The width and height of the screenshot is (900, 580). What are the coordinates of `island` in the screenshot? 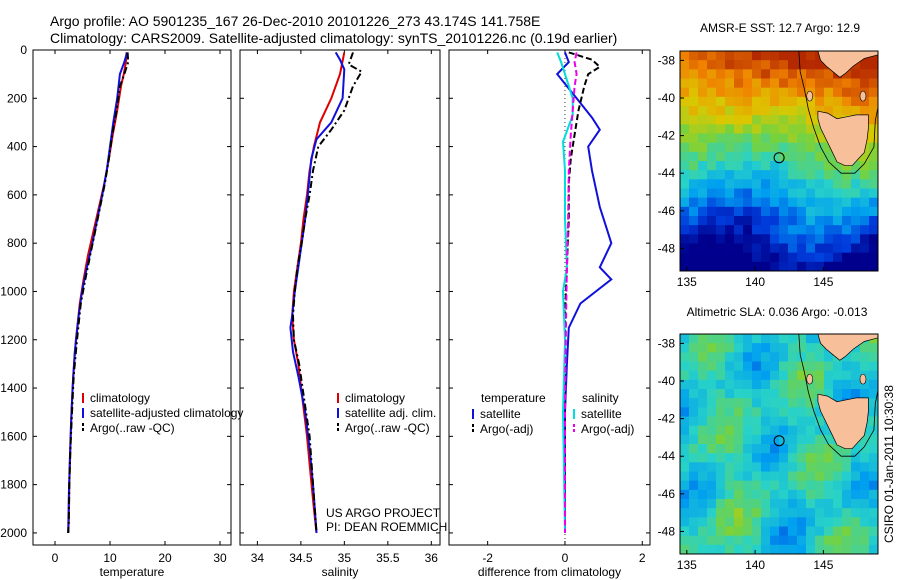 It's located at (810, 96).